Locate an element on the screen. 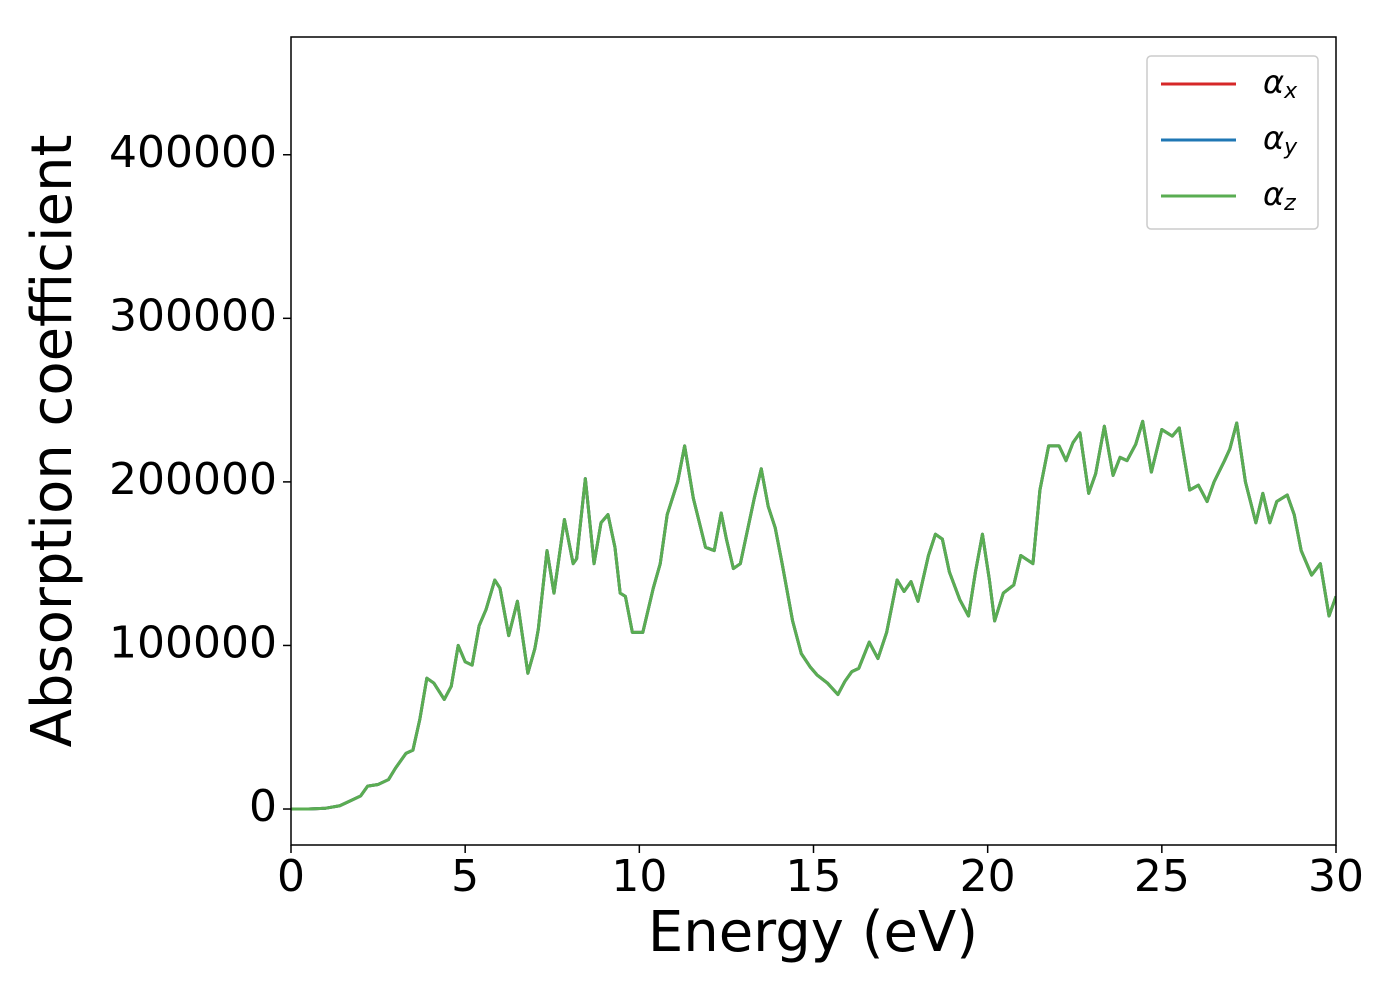 Image resolution: width=1400 pixels, height=1000 pixels. y-tick-label: 300000 is located at coordinates (193, 315).